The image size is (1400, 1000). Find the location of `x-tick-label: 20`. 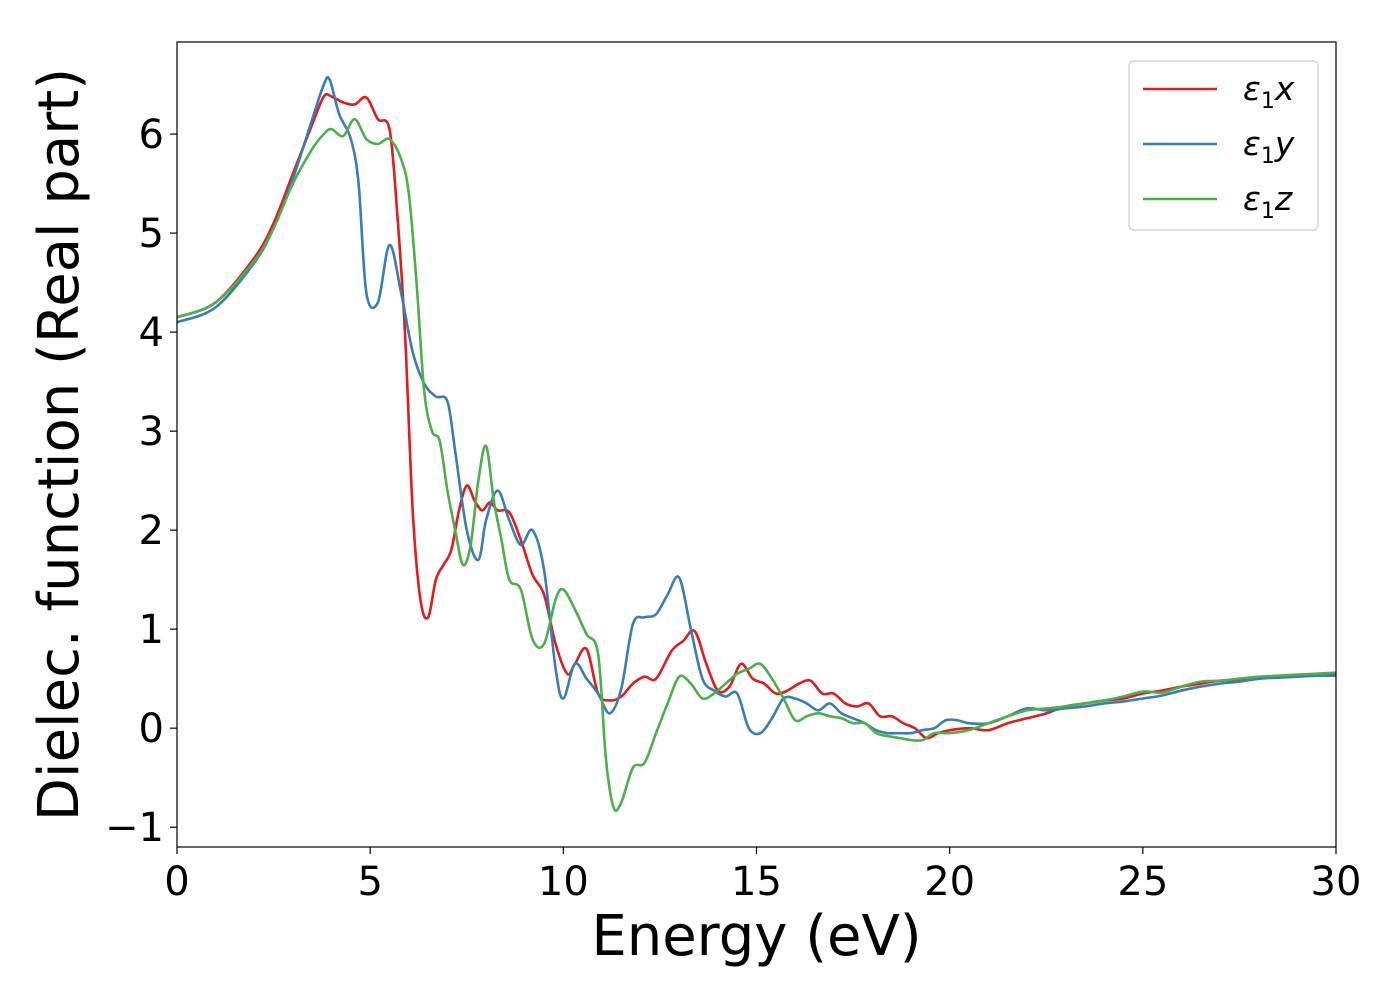

x-tick-label: 20 is located at coordinates (949, 882).